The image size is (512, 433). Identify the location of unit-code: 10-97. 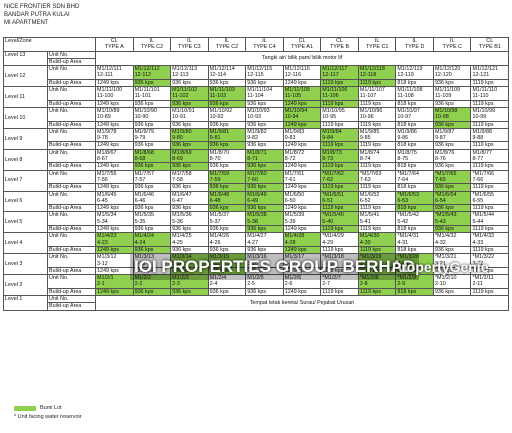
(404, 117).